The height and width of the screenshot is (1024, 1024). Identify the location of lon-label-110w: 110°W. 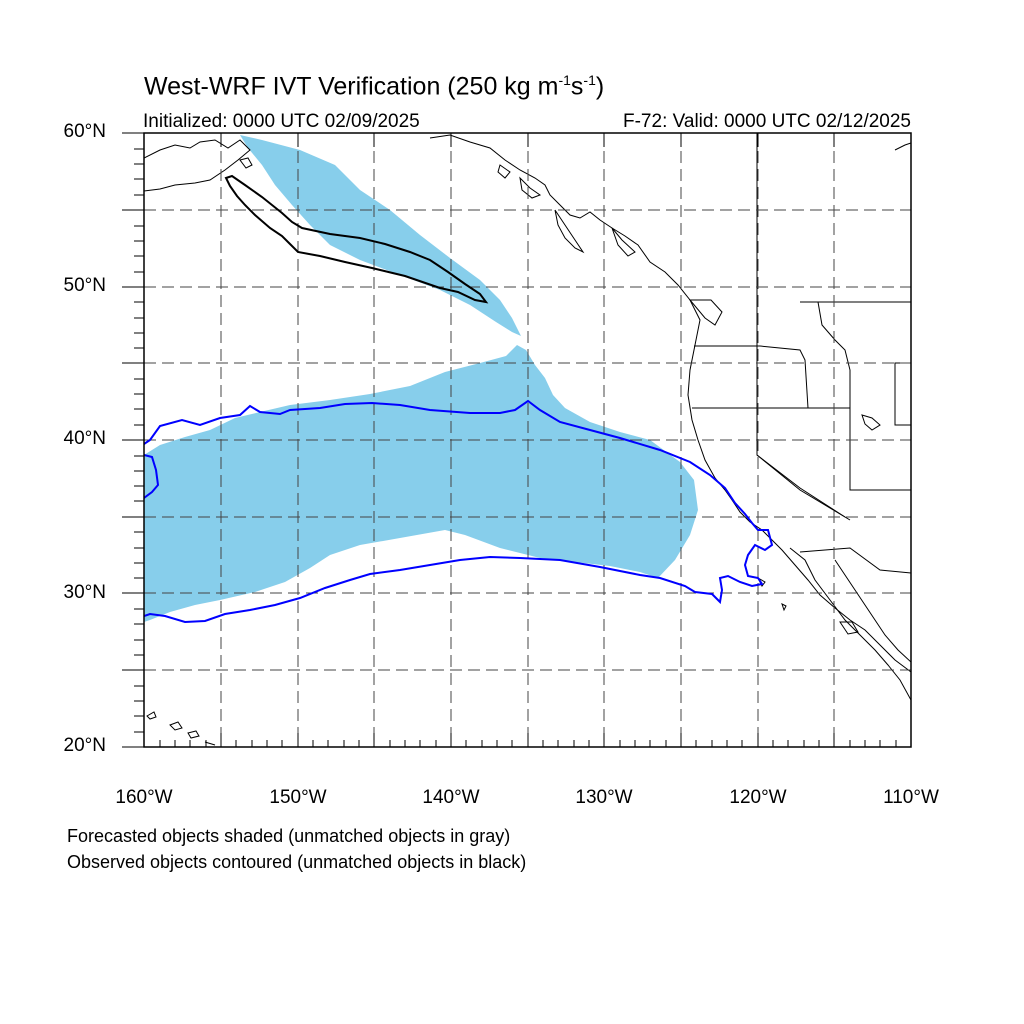
(911, 797).